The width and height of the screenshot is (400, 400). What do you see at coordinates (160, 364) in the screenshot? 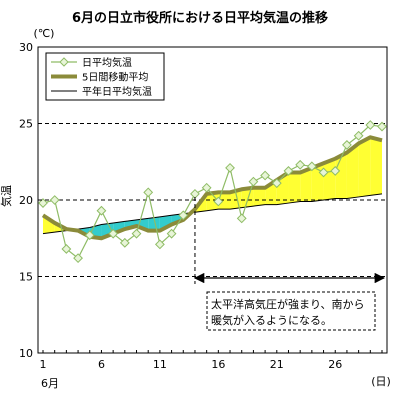
I see `x-tick-label: 11` at bounding box center [160, 364].